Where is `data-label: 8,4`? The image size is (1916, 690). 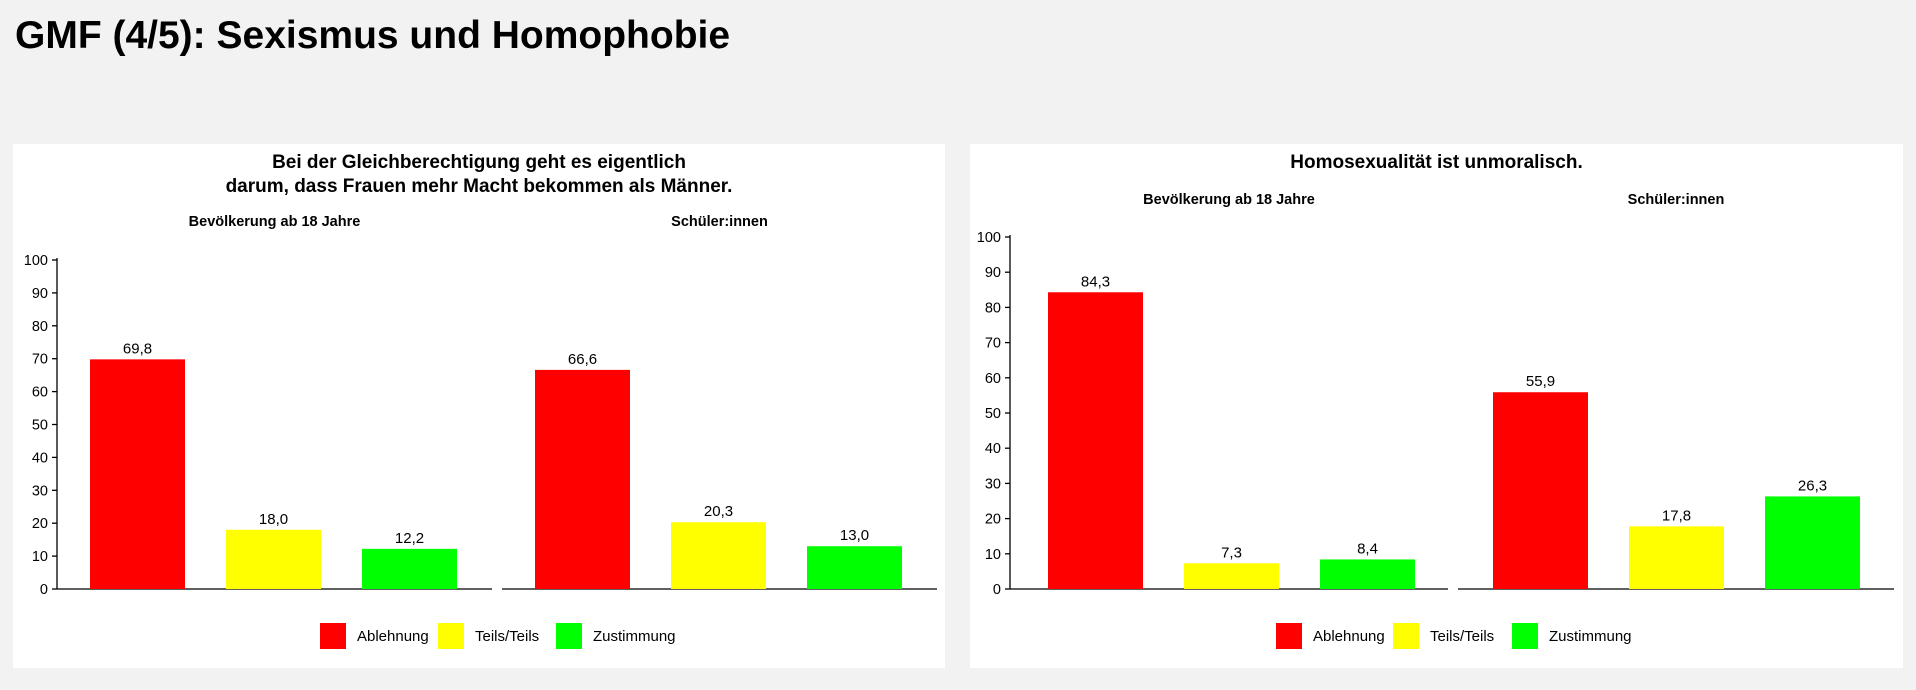 data-label: 8,4 is located at coordinates (1367, 548).